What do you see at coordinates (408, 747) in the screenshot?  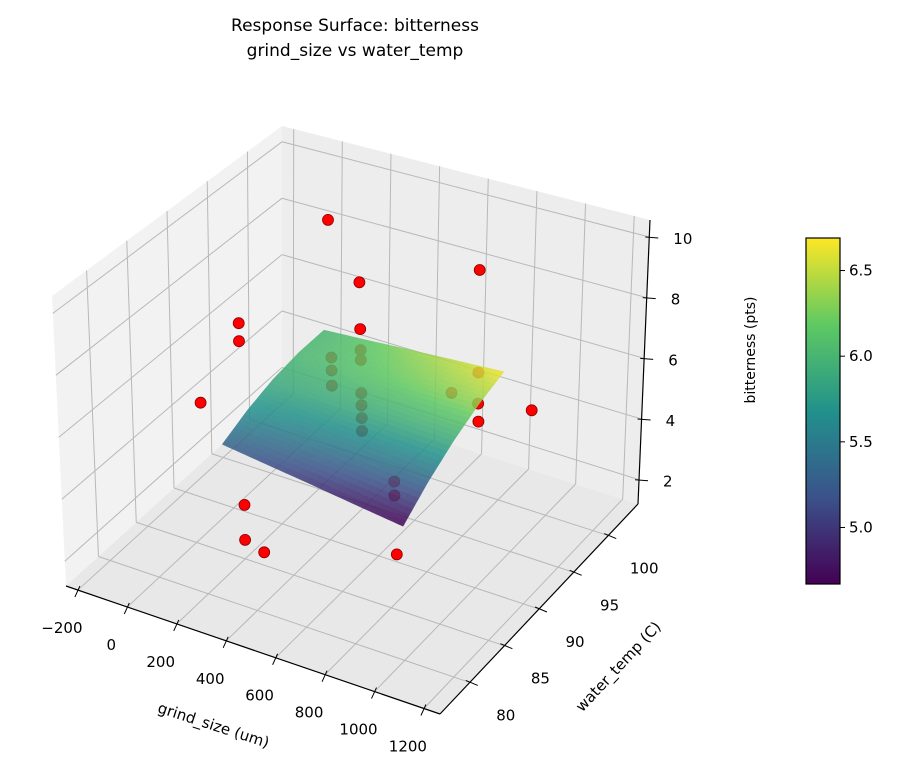 I see `x-tick-label: 1200` at bounding box center [408, 747].